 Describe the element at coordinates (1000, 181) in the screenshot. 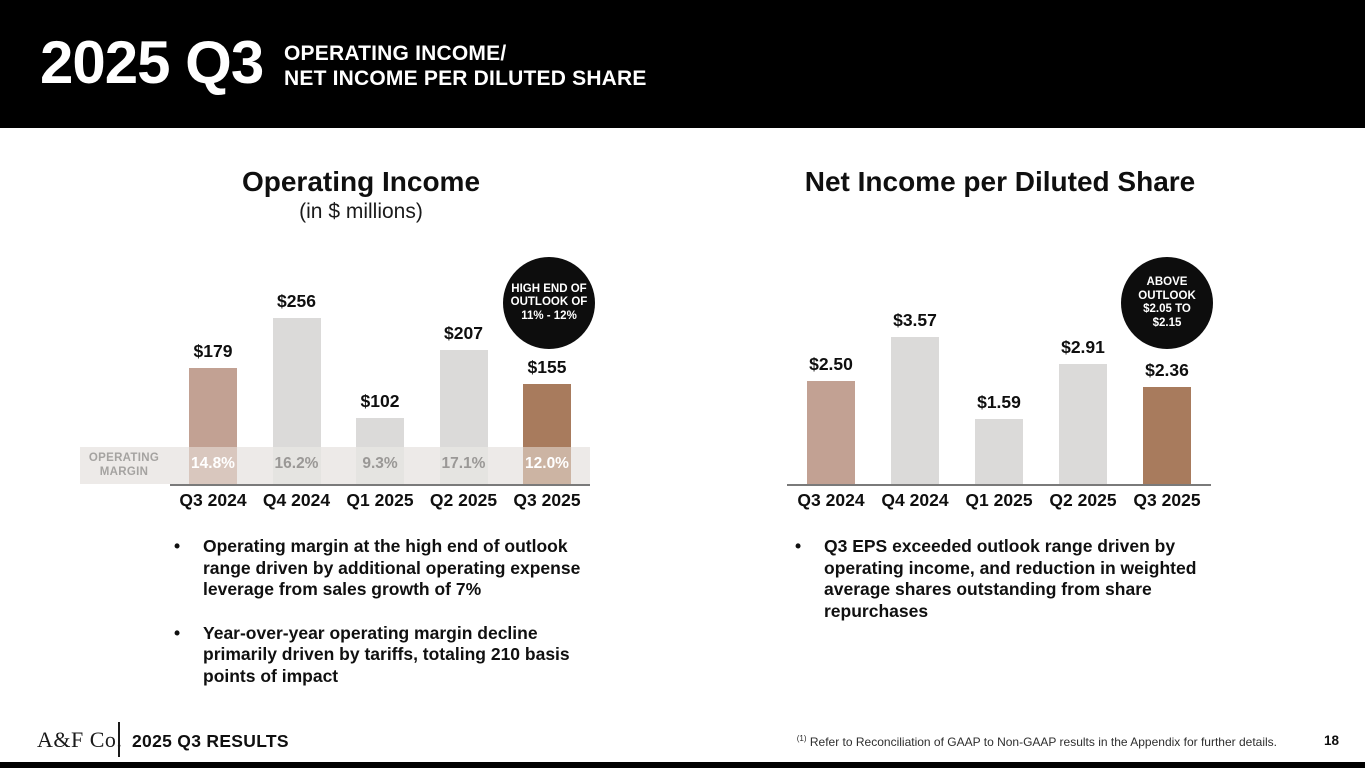

I see `right-chart-title: Net Income per Diluted Share` at that location.